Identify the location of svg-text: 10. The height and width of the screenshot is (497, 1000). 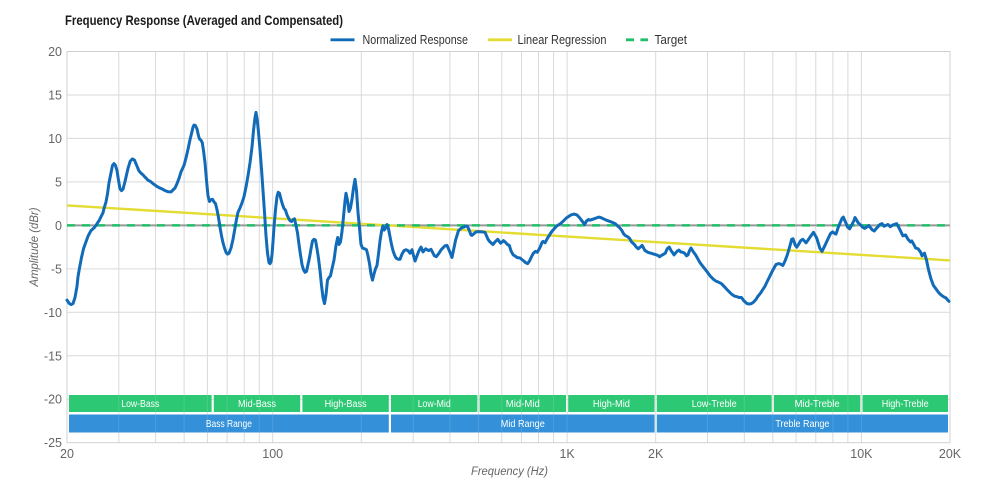
(55, 139).